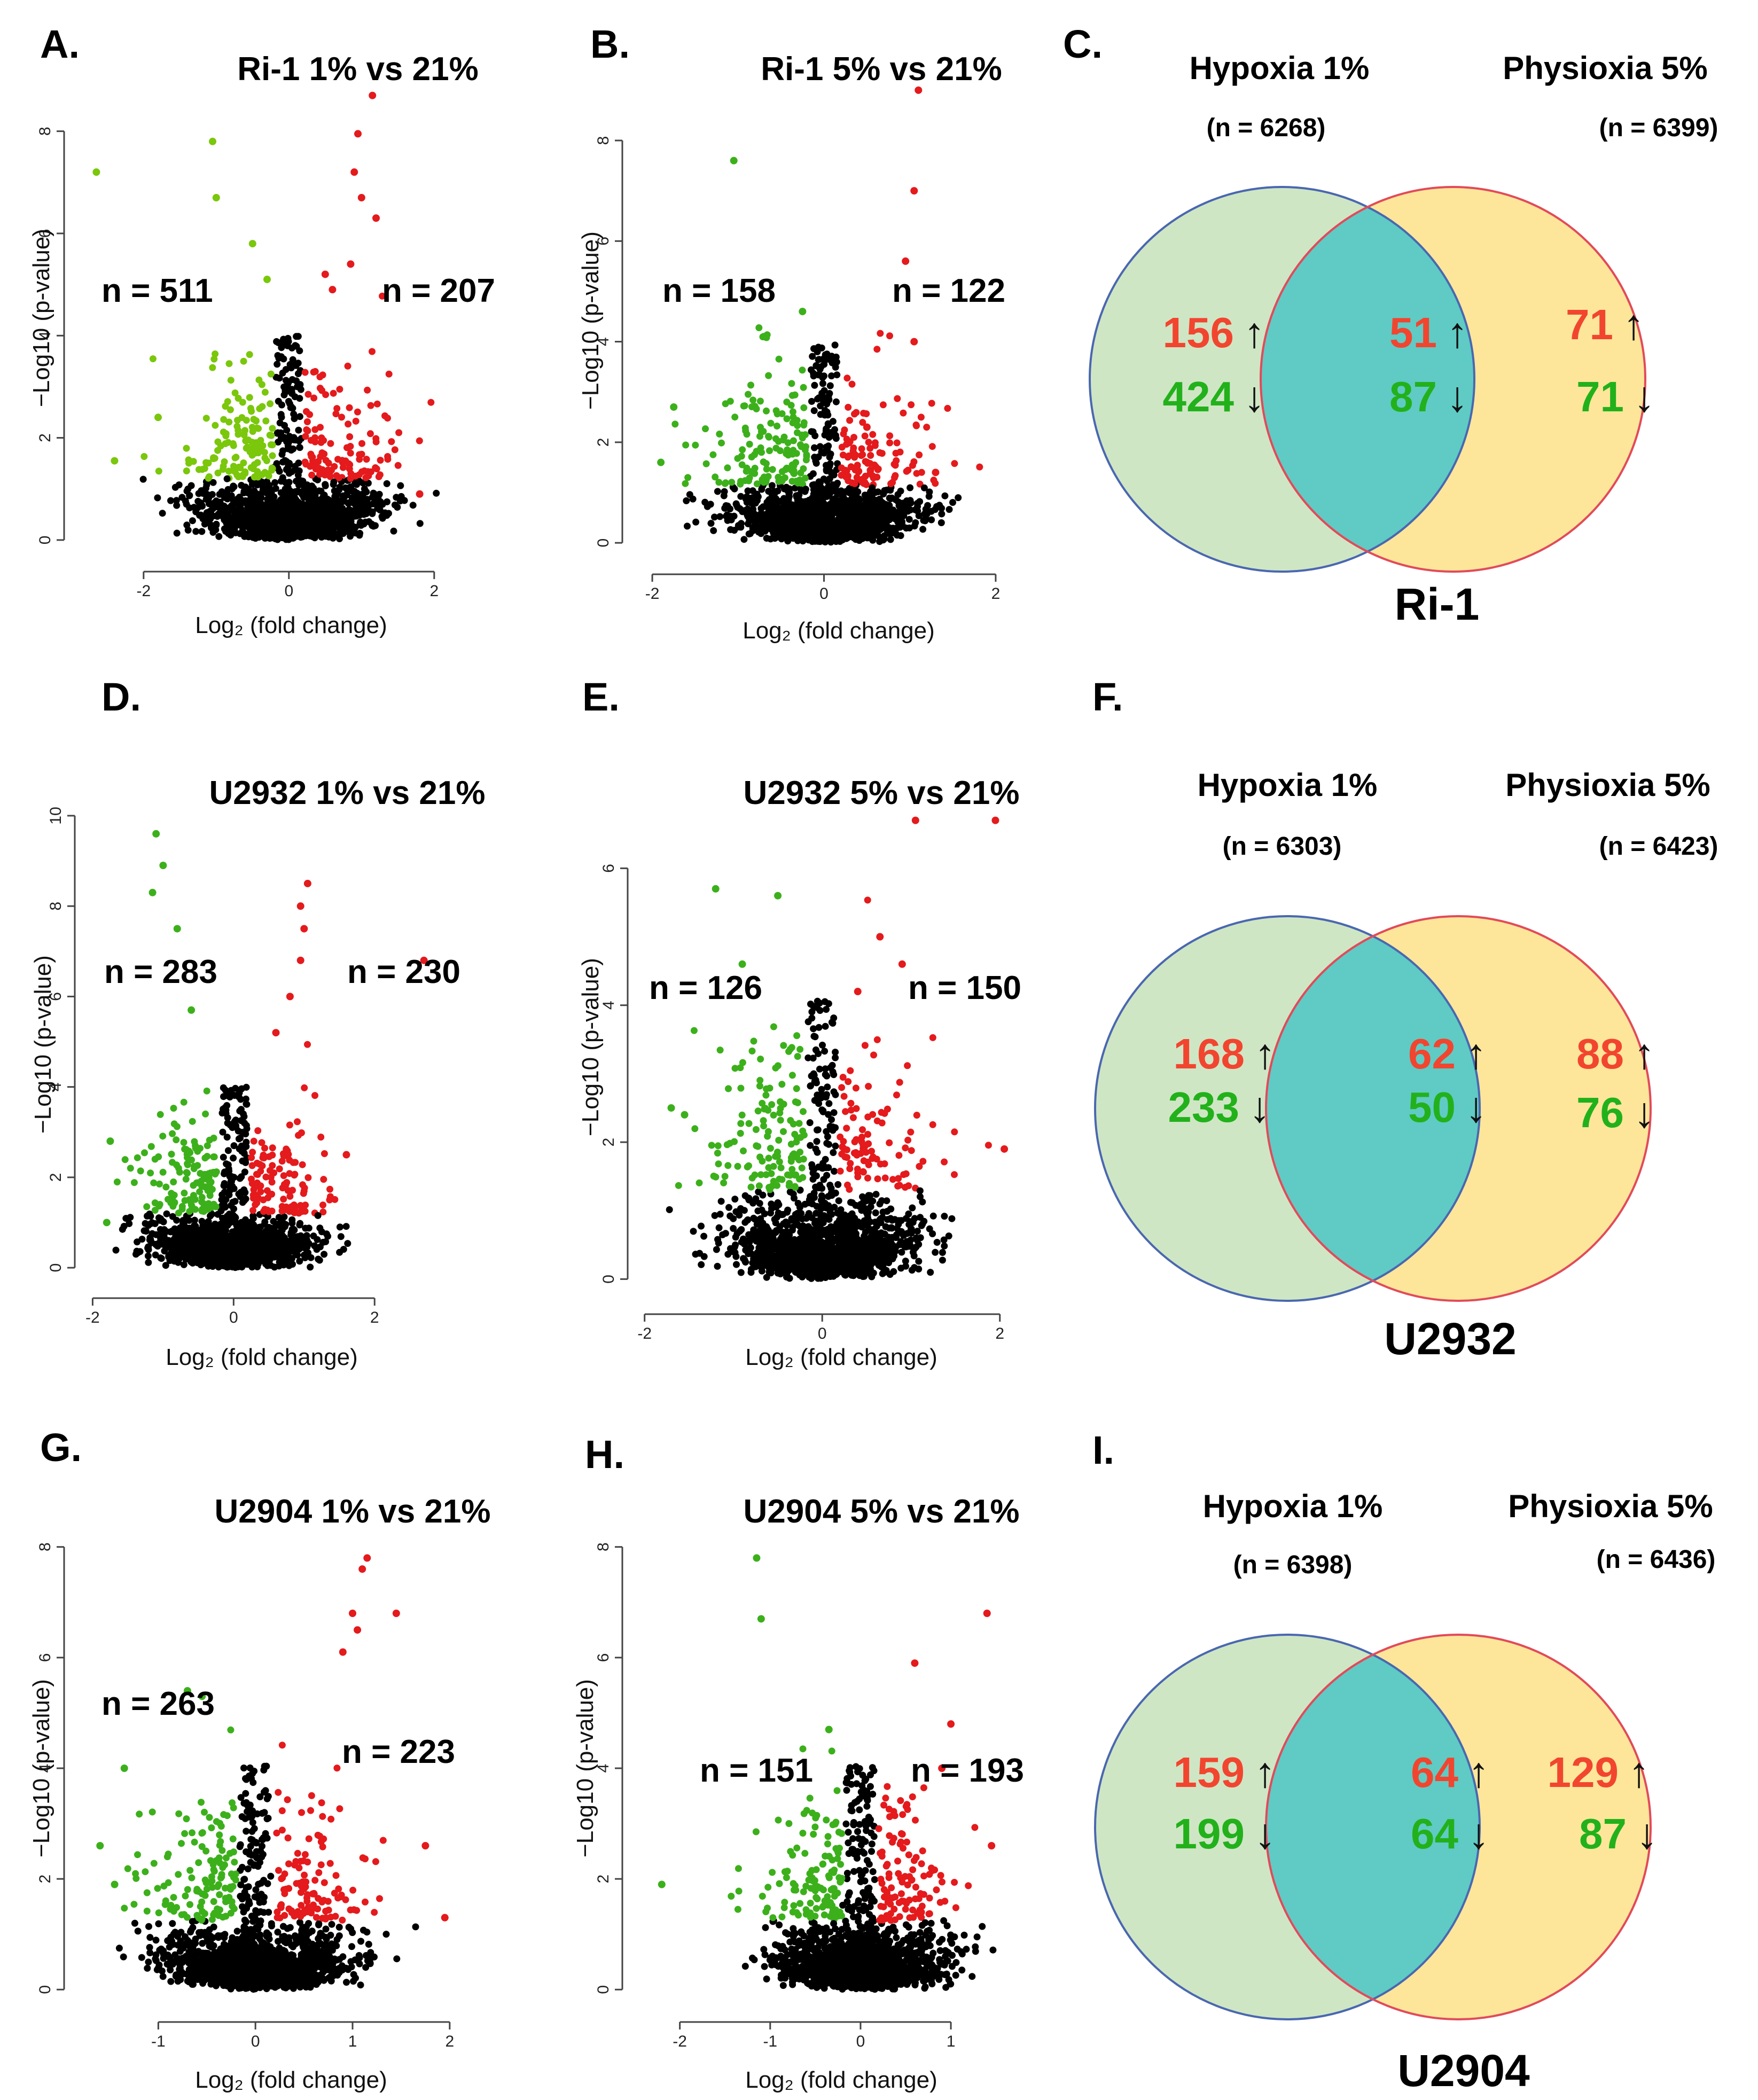  Describe the element at coordinates (996, 594) in the screenshot. I see `x-tick-label: 2` at that location.